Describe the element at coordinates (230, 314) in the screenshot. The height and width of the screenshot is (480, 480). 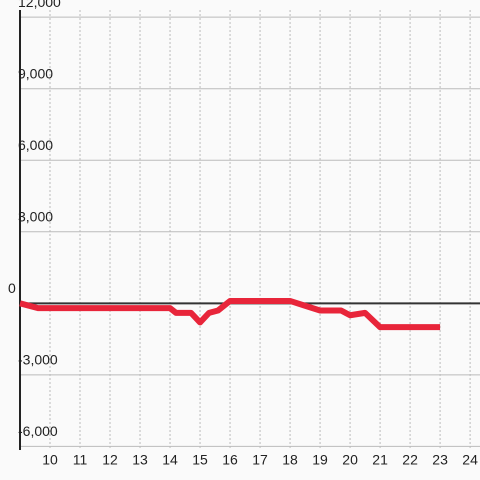
I see `data-line` at that location.